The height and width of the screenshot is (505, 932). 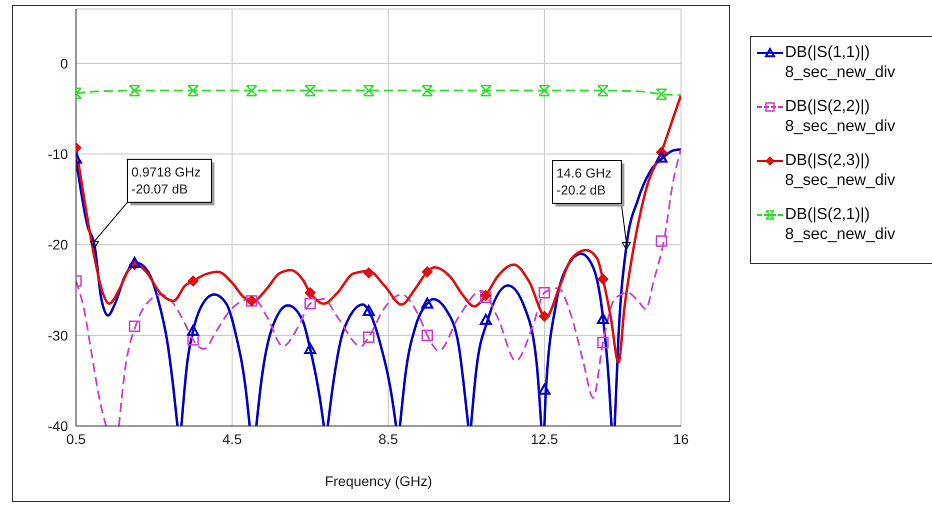 I want to click on legend-label: DB(|S(2,2)|) 8_sec_new_div, so click(x=840, y=117).